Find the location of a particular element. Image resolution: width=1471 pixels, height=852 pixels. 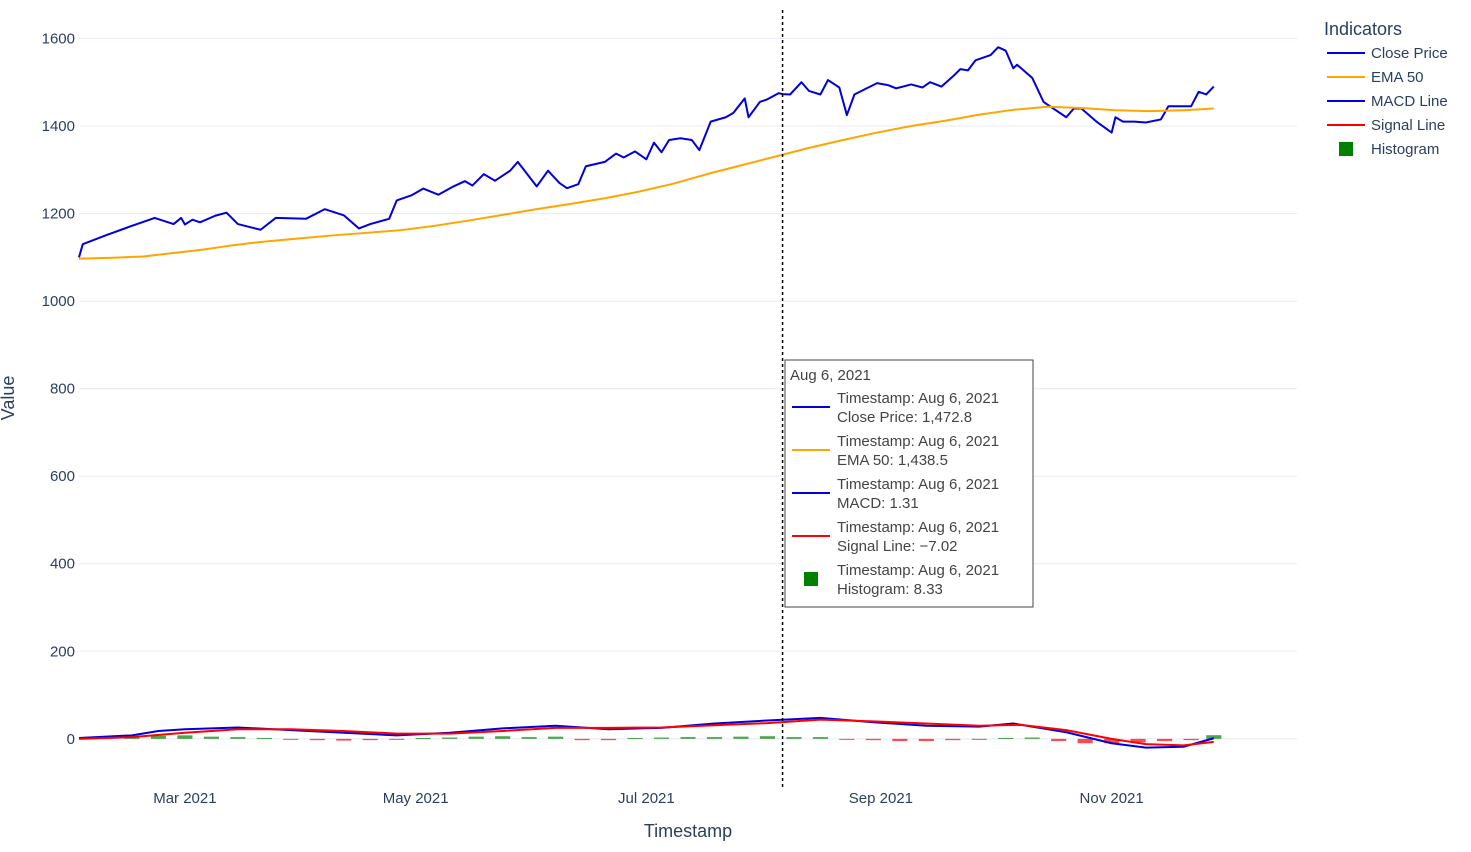

x-tick-label-3: Sep 2021 is located at coordinates (881, 798).